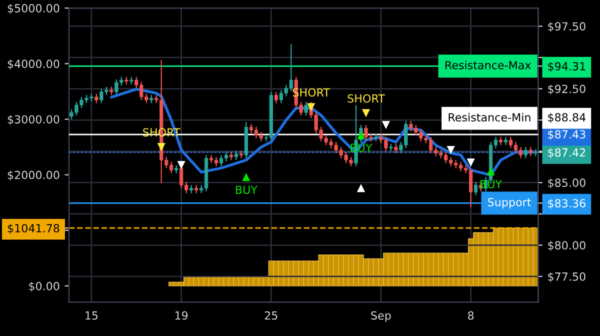  I want to click on y-tick-label: $2000.00, so click(34, 175).